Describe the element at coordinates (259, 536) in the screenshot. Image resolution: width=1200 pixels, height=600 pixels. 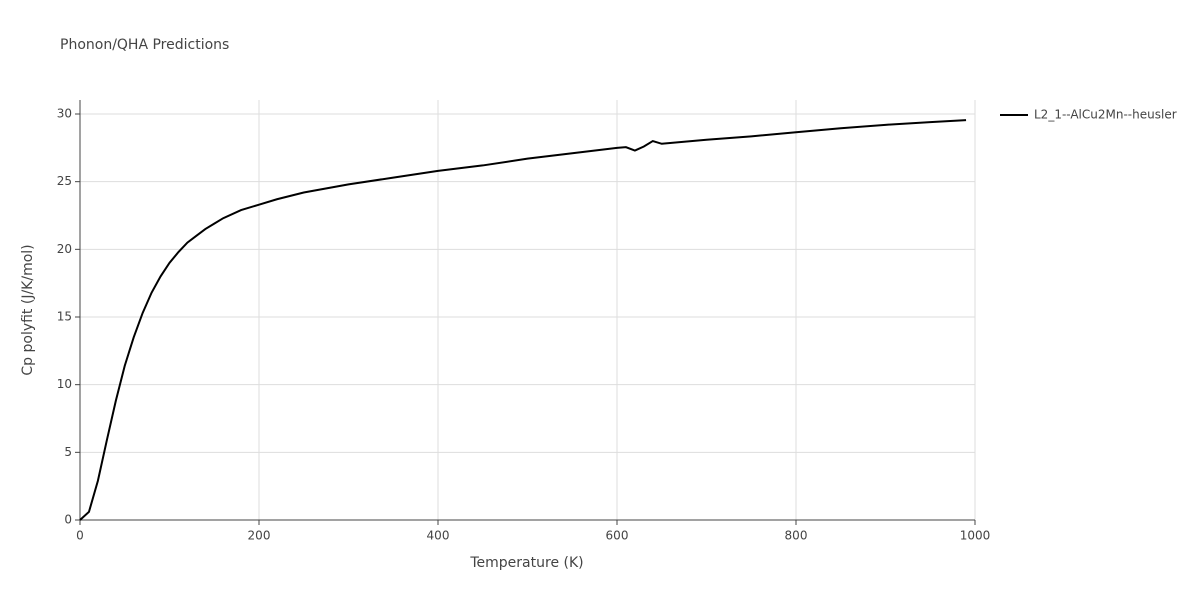
I see `x-tick-label: 200` at that location.